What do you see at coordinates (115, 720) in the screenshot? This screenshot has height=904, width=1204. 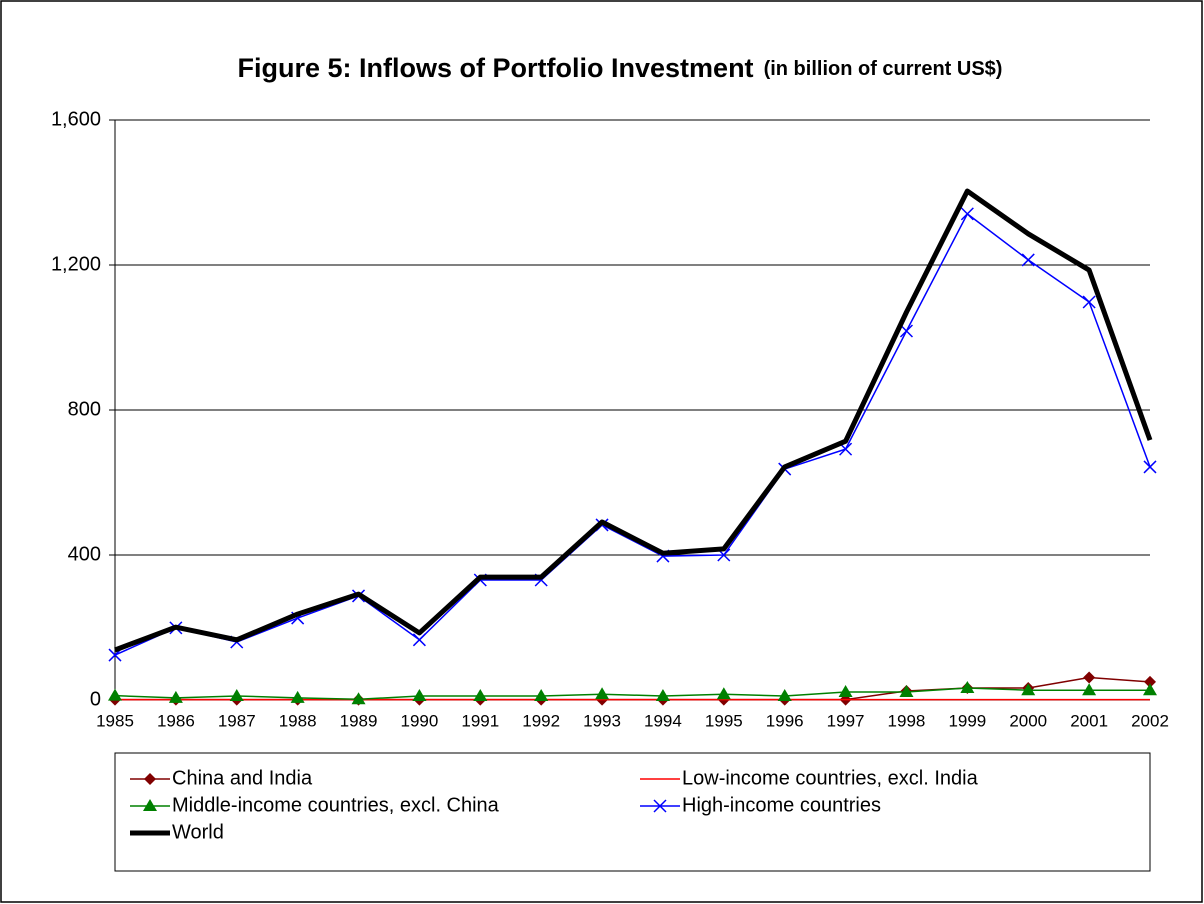 I see `x-tick-label: 1985` at bounding box center [115, 720].